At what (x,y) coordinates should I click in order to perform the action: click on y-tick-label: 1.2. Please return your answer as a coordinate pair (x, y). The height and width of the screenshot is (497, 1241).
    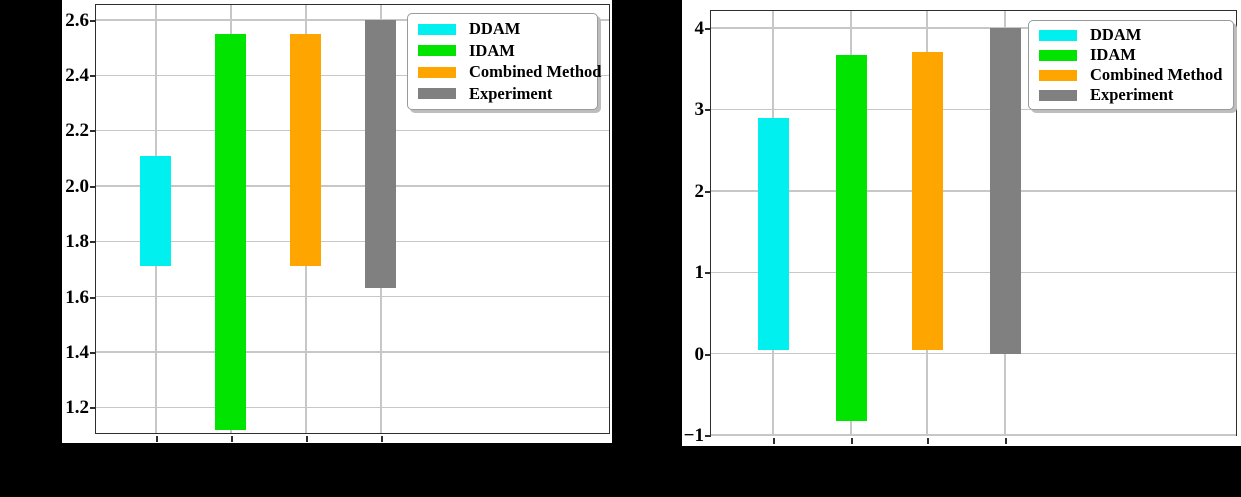
    Looking at the image, I should click on (77, 408).